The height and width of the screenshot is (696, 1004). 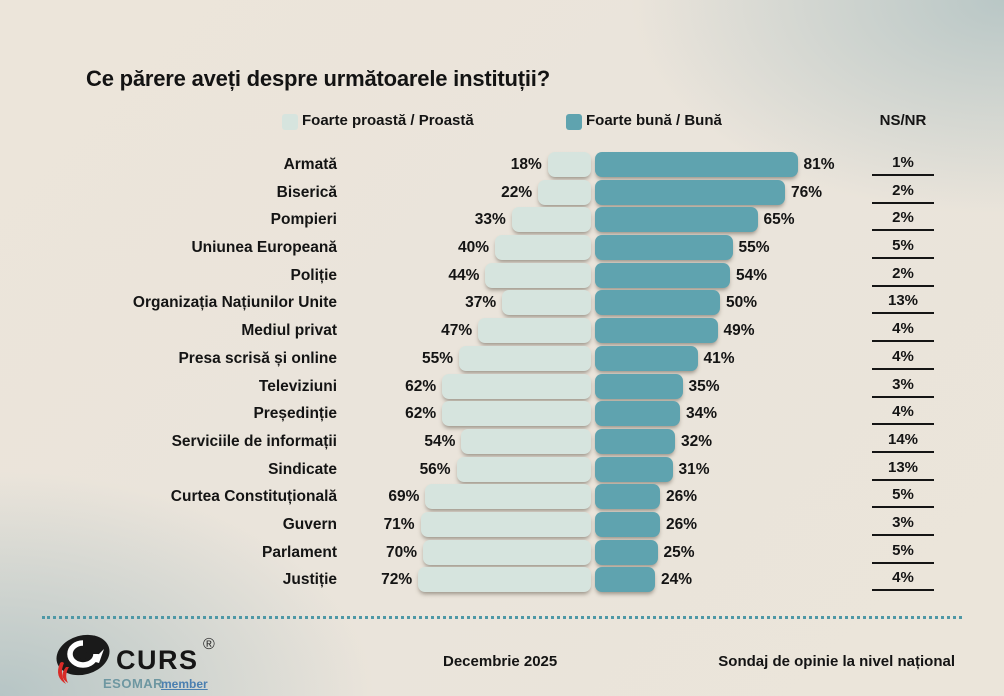 I want to click on row-label: Curtea Constituțională, so click(x=253, y=497).